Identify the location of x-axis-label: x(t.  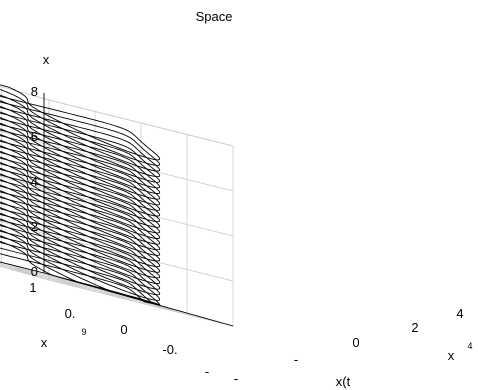
(343, 381).